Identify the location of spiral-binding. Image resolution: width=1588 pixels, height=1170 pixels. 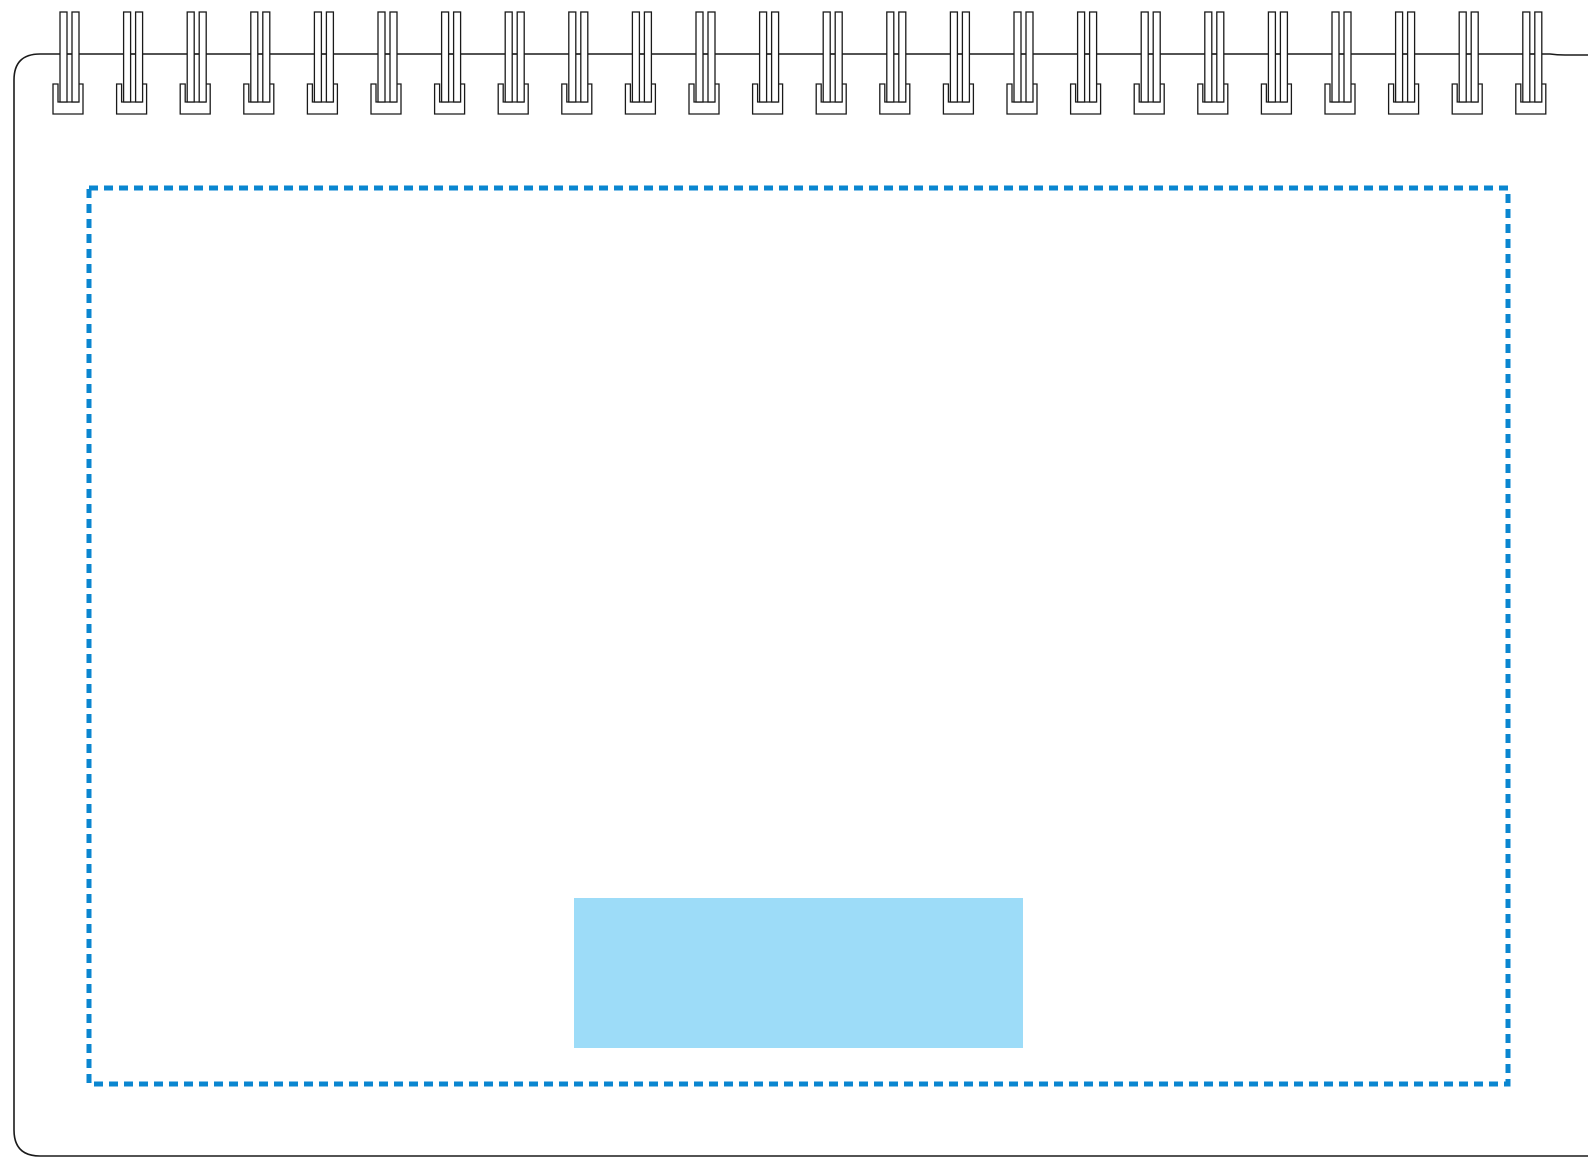
(799, 63).